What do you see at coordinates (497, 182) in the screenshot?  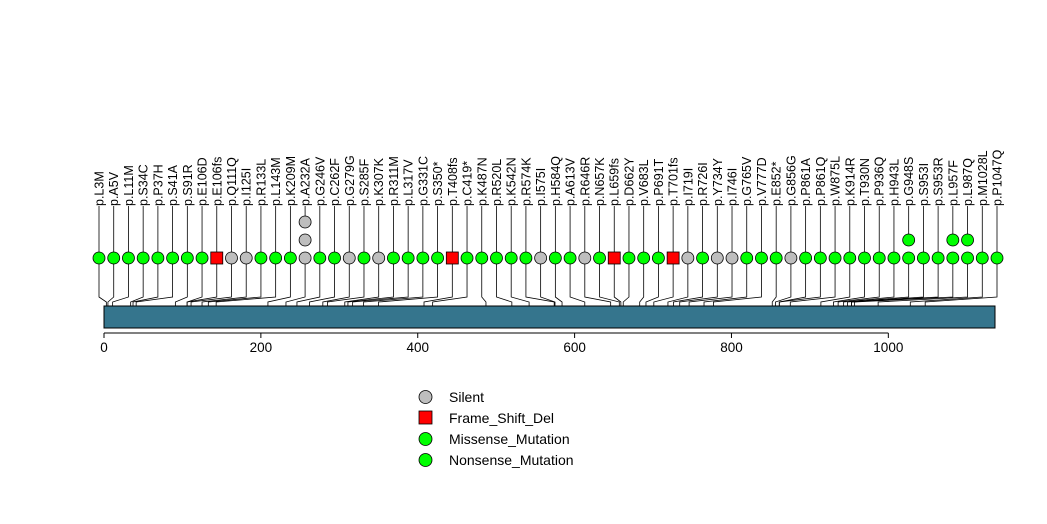 I see `mutation-label: p.R520L` at bounding box center [497, 182].